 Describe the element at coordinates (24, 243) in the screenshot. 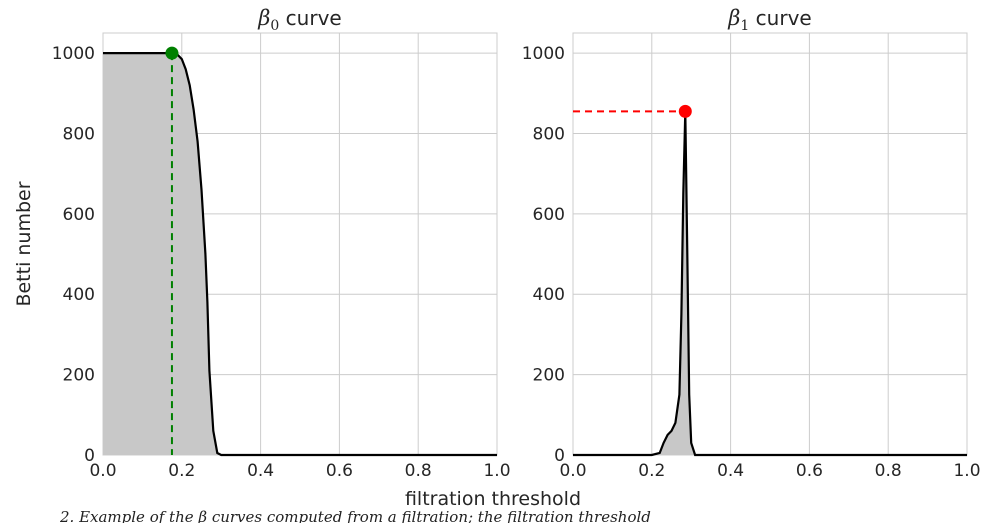

I see `y-axis-label: Betti number` at that location.